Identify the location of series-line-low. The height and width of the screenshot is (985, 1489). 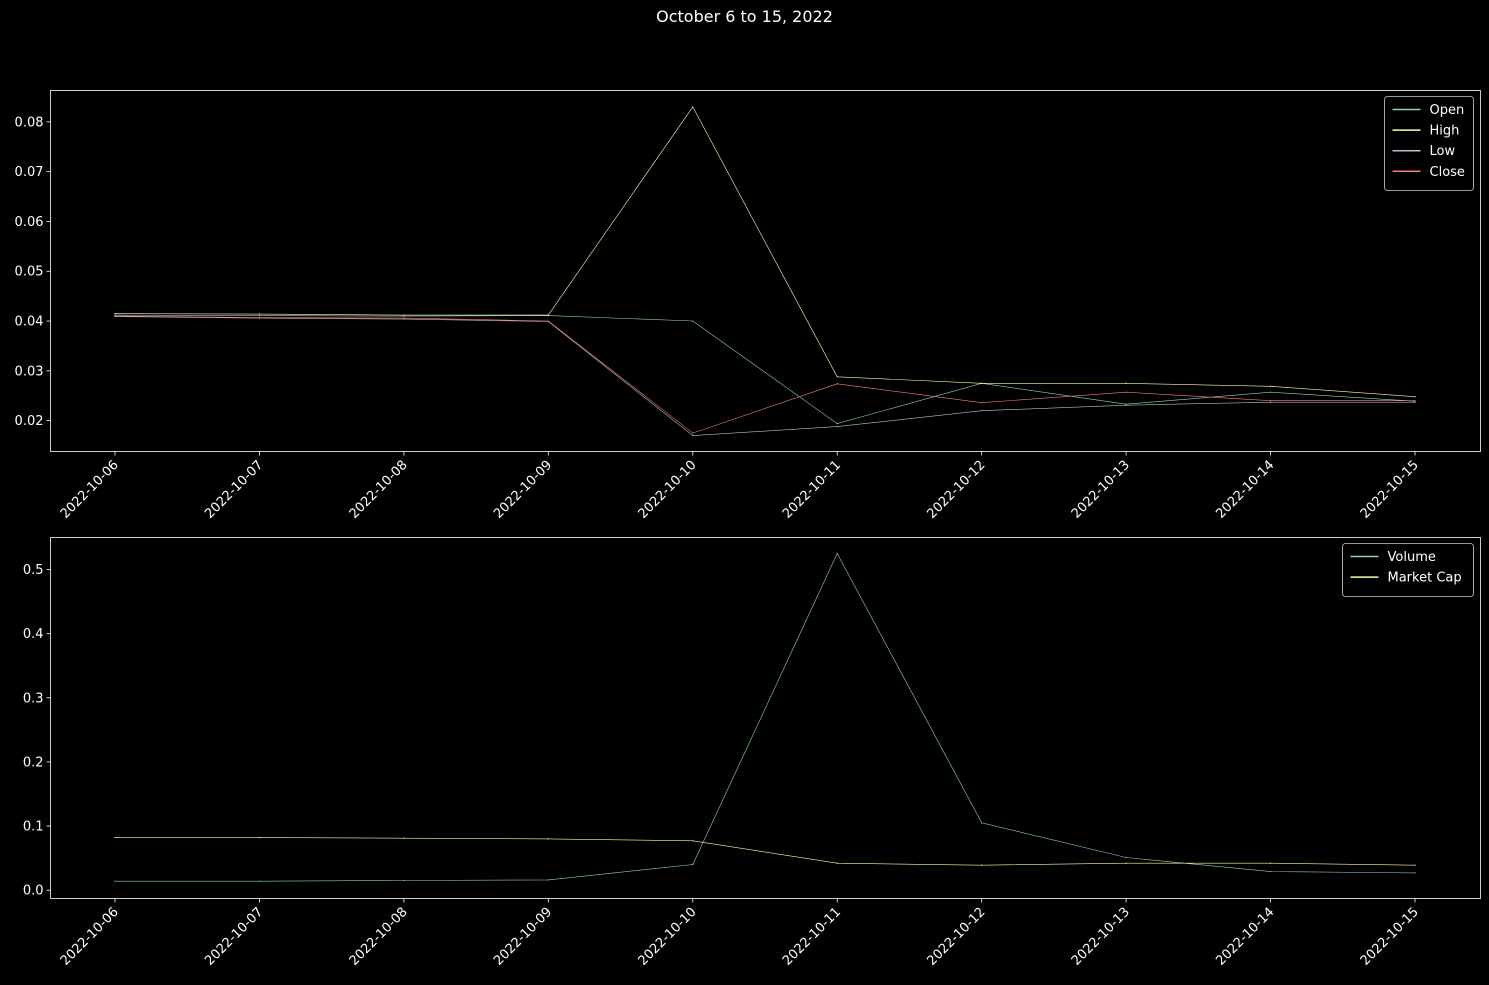
(764, 376).